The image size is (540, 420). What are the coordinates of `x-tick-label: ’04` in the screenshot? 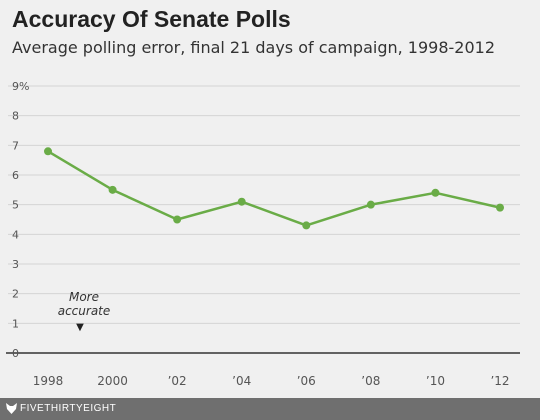 It's located at (241, 381).